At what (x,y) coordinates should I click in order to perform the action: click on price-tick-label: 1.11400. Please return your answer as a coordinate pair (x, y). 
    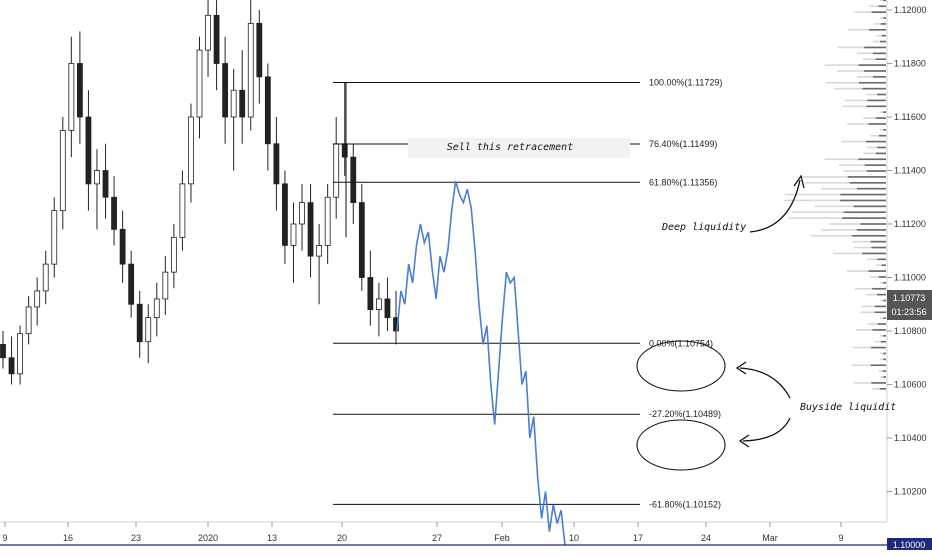
    Looking at the image, I should click on (910, 171).